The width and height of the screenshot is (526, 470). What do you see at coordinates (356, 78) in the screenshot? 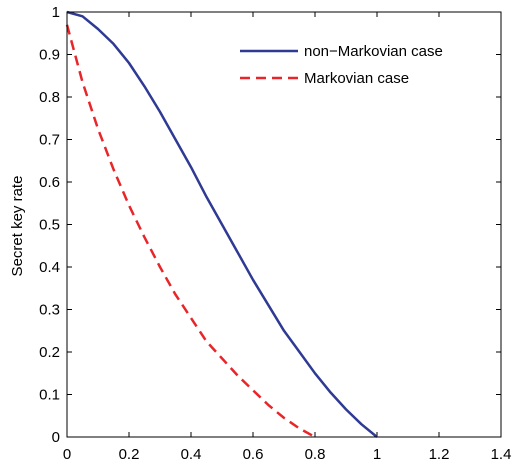
I see `legend-label-1: Markovian case` at bounding box center [356, 78].